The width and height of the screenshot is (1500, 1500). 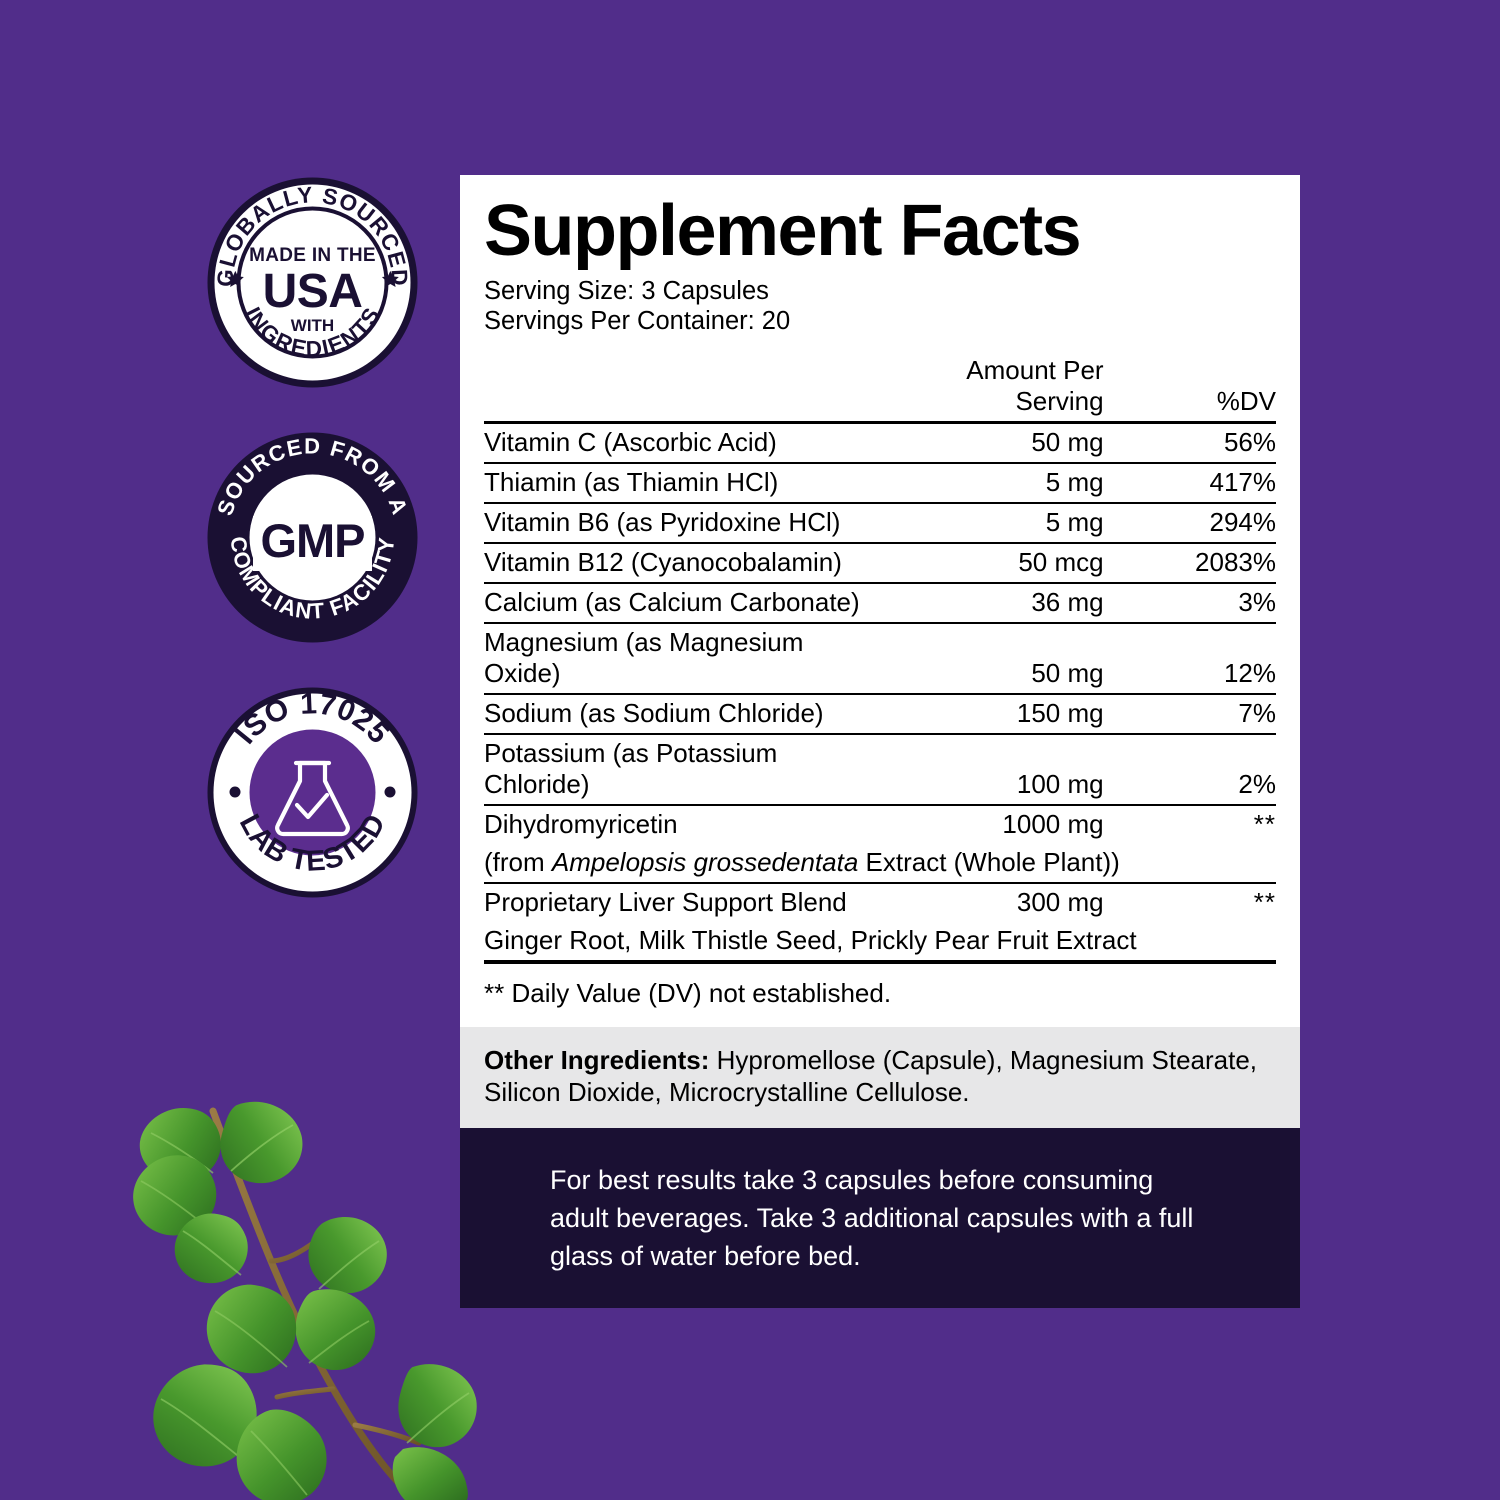 I want to click on table-row: Sodium (as Sodium Chloride) 150 mg 7%, so click(x=880, y=714).